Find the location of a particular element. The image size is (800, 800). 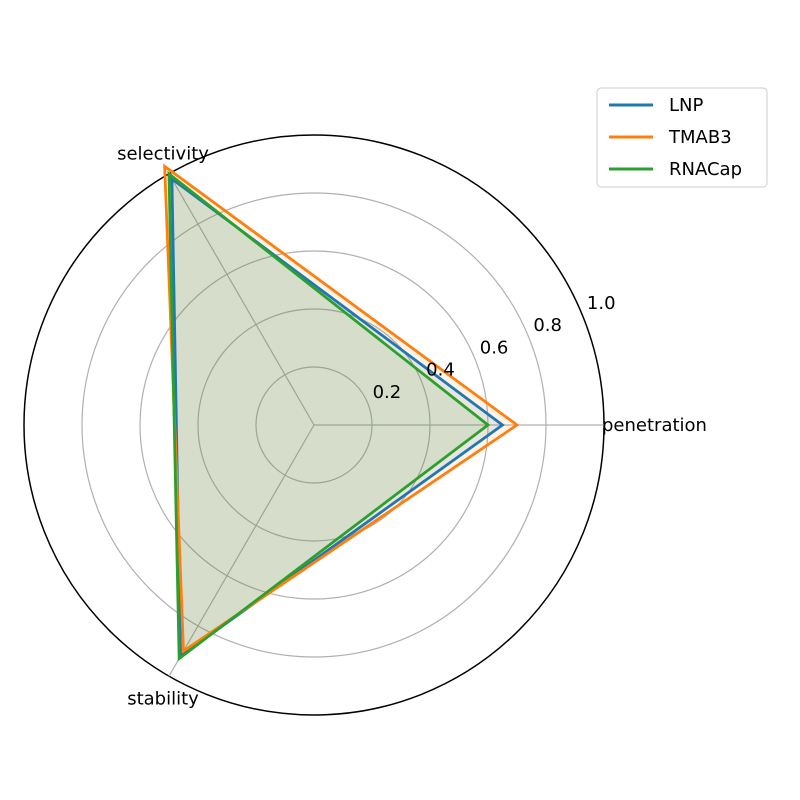

r-tick-label: 0.8 is located at coordinates (547, 325).